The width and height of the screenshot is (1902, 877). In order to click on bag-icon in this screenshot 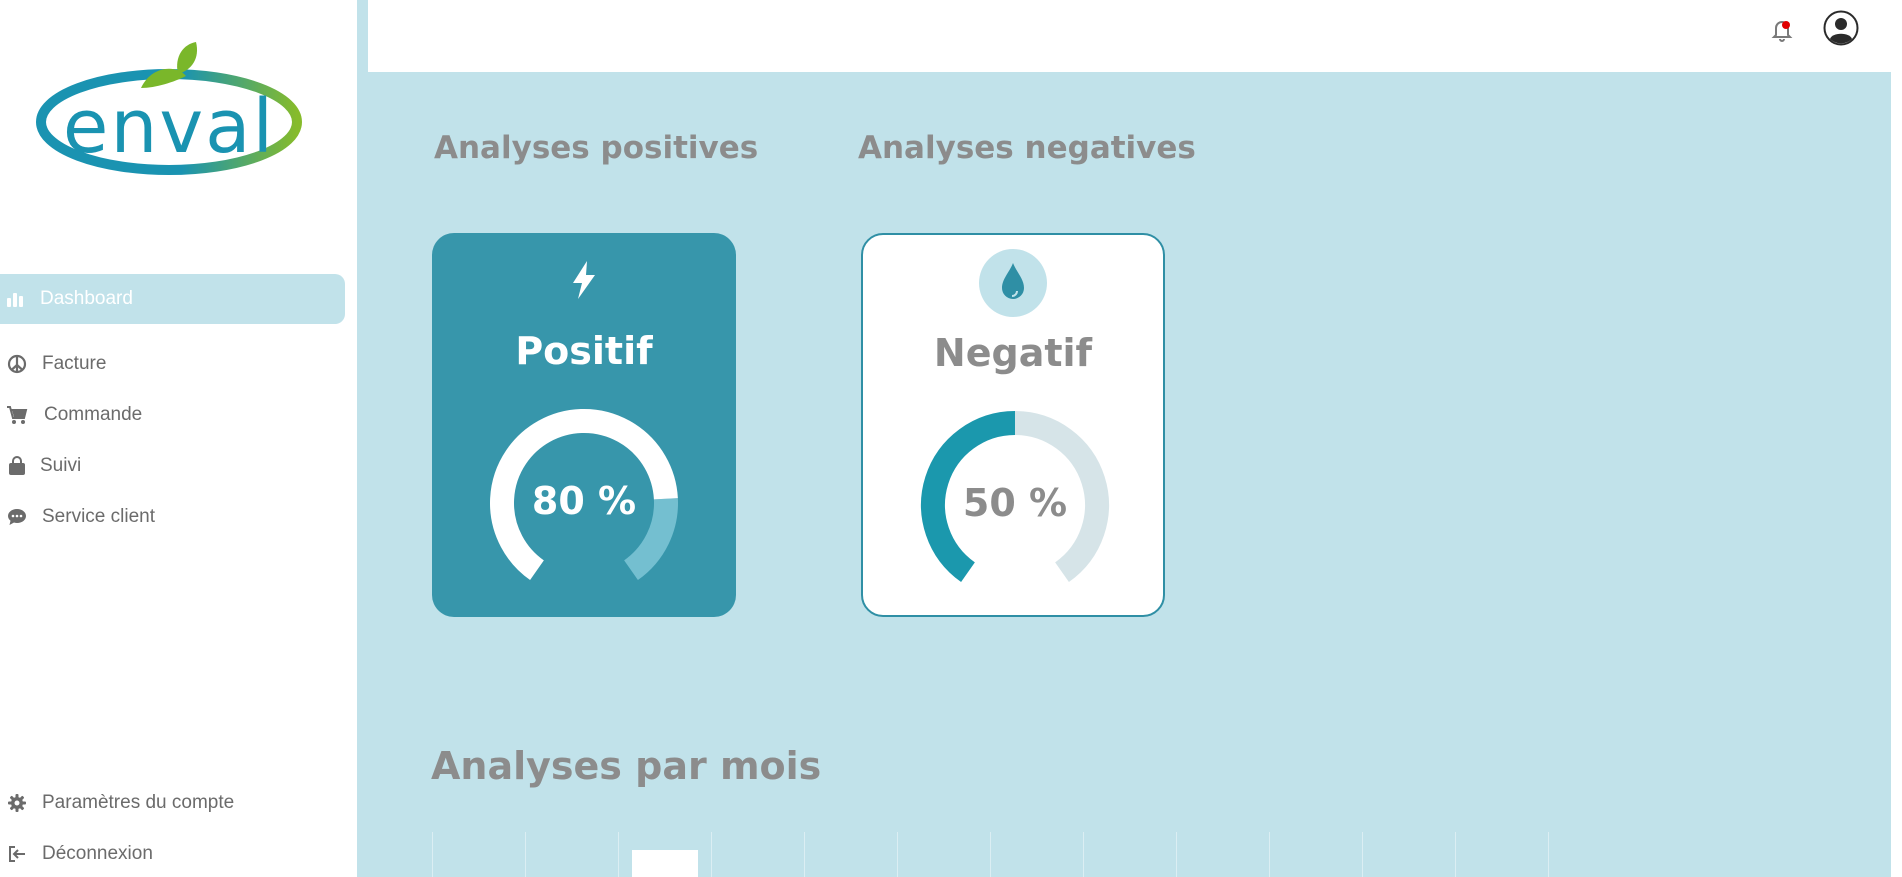, I will do `click(17, 466)`.